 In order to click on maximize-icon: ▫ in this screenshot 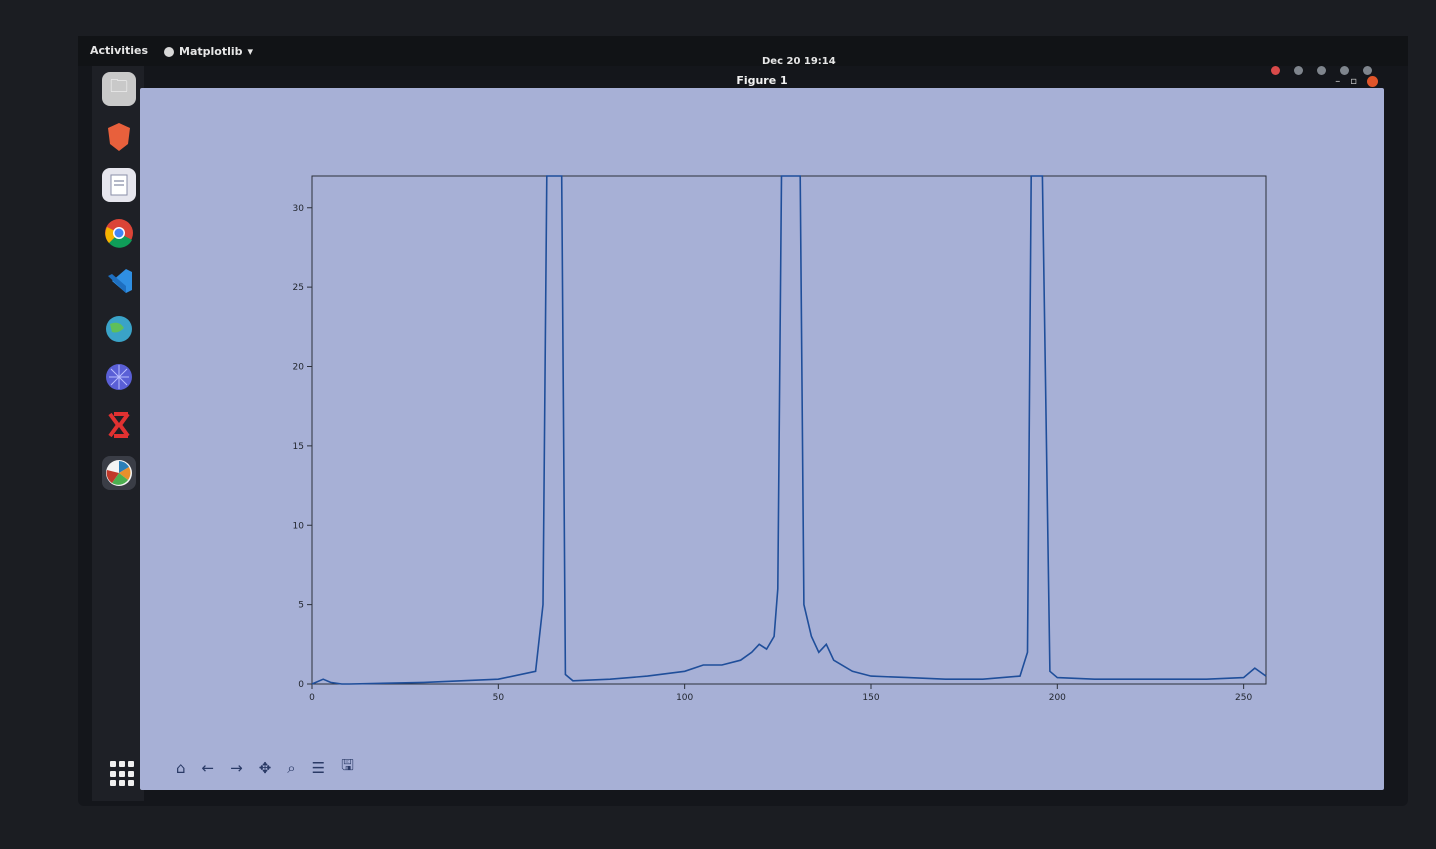, I will do `click(1353, 81)`.